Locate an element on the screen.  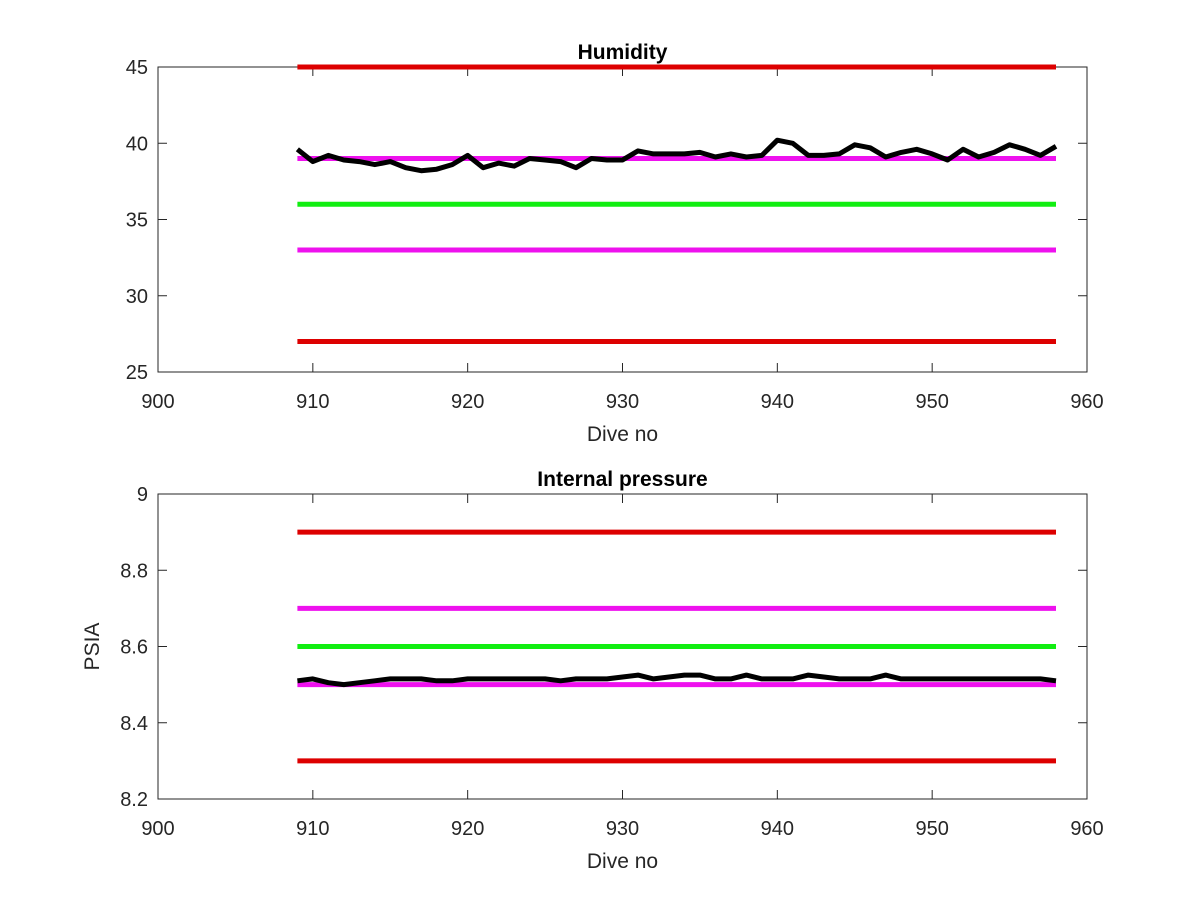
y-tick-label: 8.2 is located at coordinates (134, 800).